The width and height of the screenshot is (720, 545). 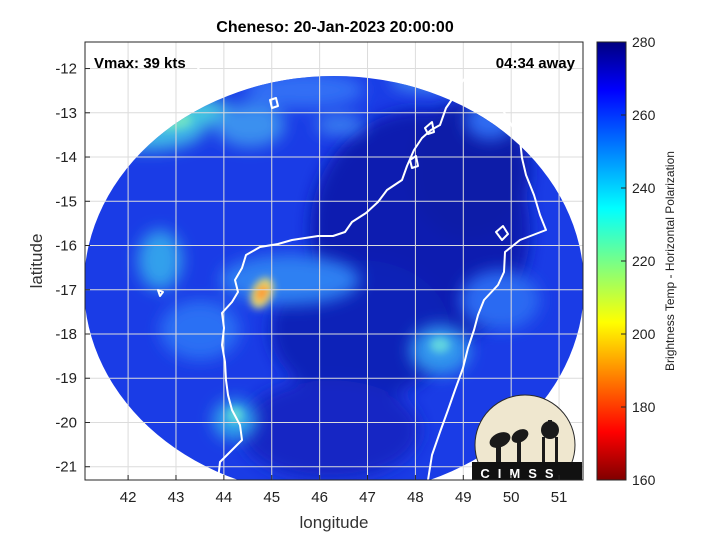 What do you see at coordinates (140, 63) in the screenshot?
I see `vmax-label: Vmax: 39 kts` at bounding box center [140, 63].